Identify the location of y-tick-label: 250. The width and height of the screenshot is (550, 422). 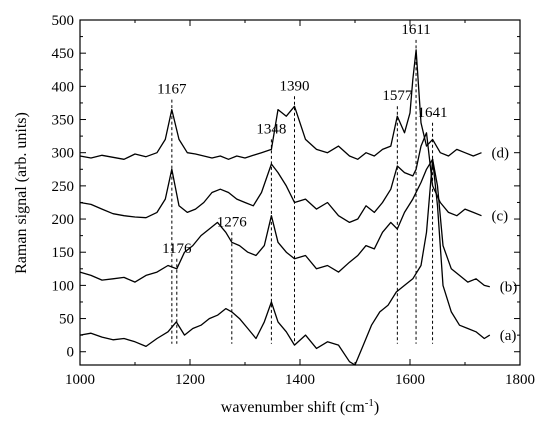
(63, 187).